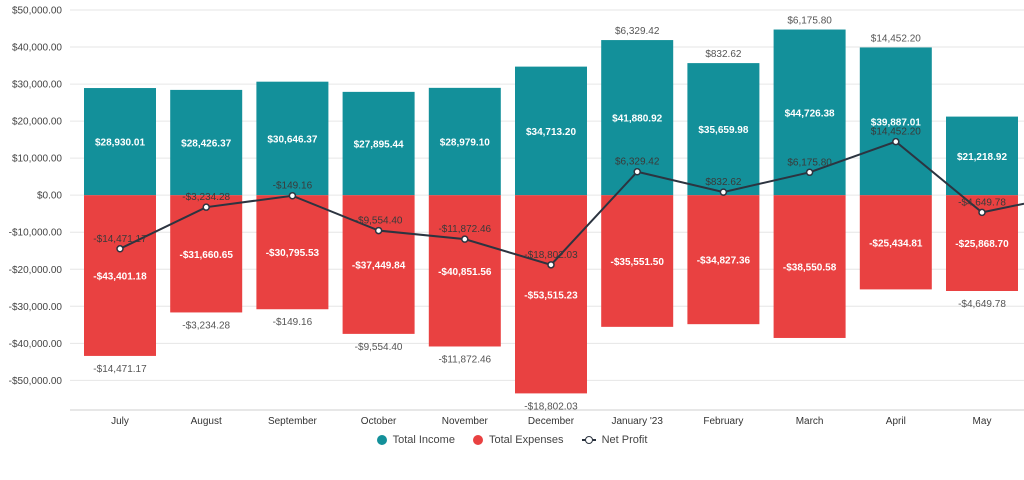 The image size is (1024, 480). I want to click on x-tick-label: April, so click(896, 421).